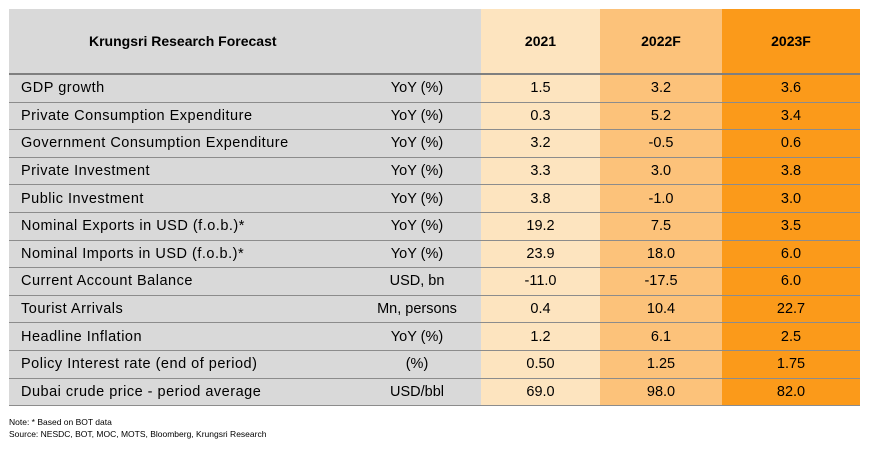  What do you see at coordinates (540, 281) in the screenshot?
I see `value-cell: -11.0` at bounding box center [540, 281].